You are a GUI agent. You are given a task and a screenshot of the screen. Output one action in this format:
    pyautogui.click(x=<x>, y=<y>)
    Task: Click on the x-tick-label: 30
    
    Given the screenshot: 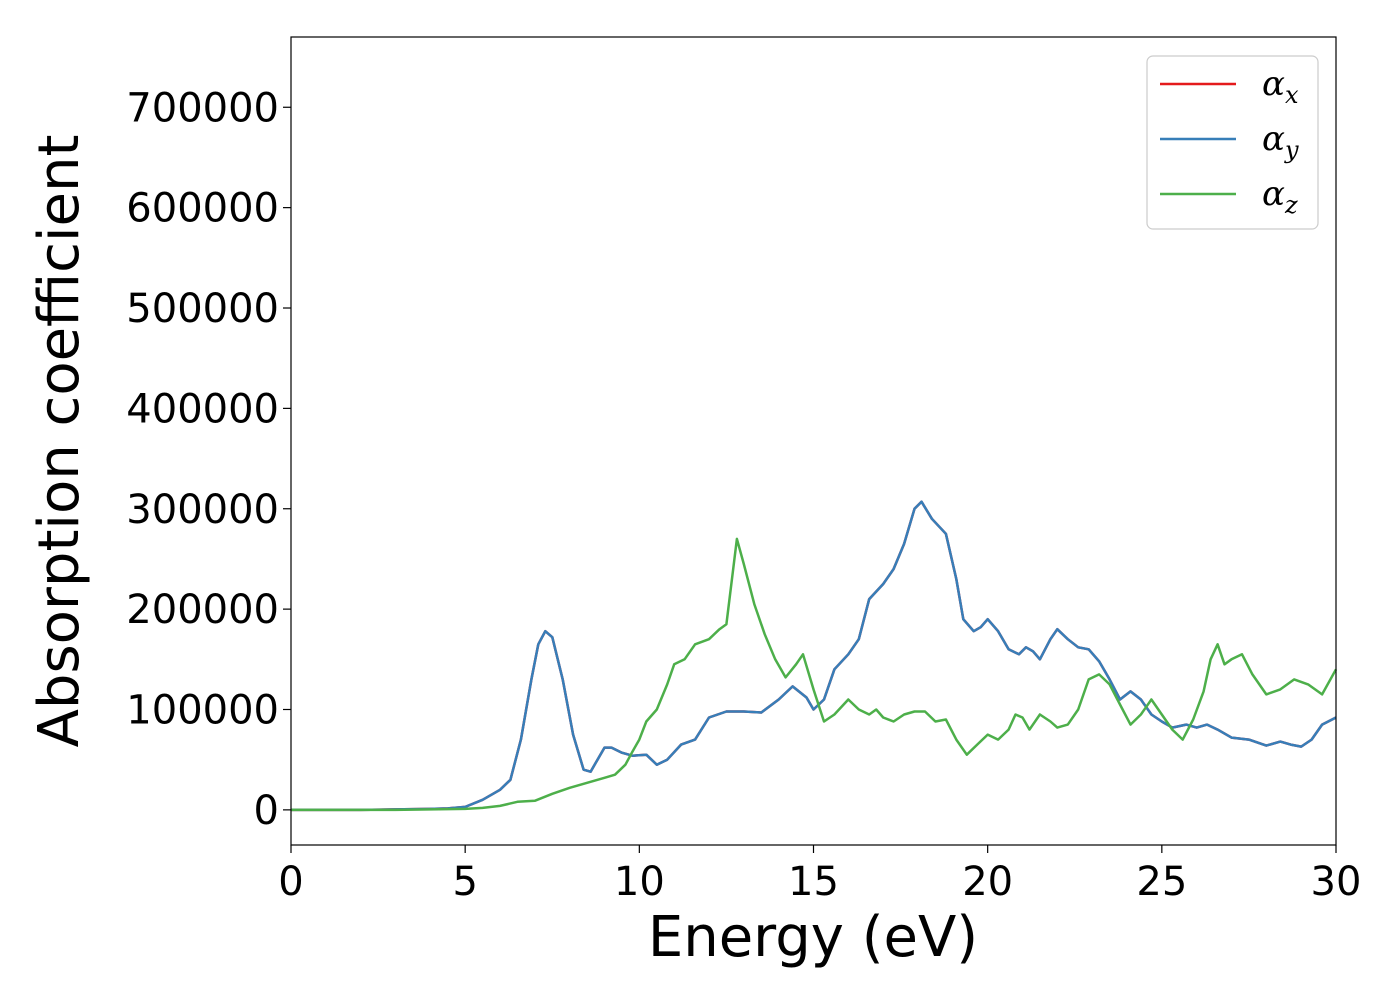 What is the action you would take?
    pyautogui.click(x=1336, y=882)
    